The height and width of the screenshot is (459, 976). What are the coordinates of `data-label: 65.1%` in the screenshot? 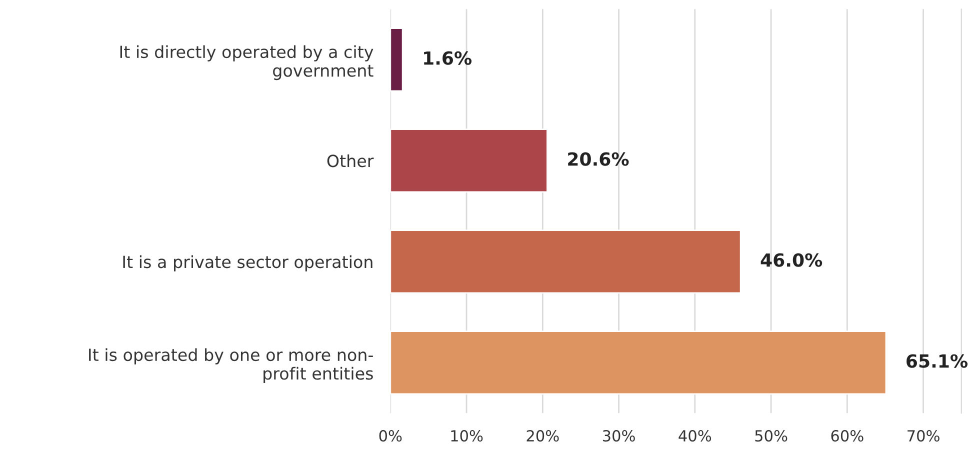 It's located at (937, 361).